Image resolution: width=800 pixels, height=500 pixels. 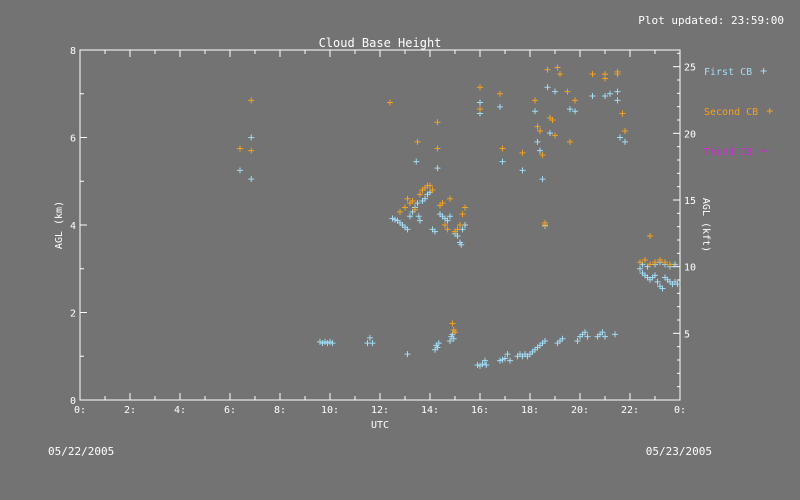 What do you see at coordinates (711, 20) in the screenshot?
I see `plot-updated-text: Plot updated: 23:59:00` at bounding box center [711, 20].